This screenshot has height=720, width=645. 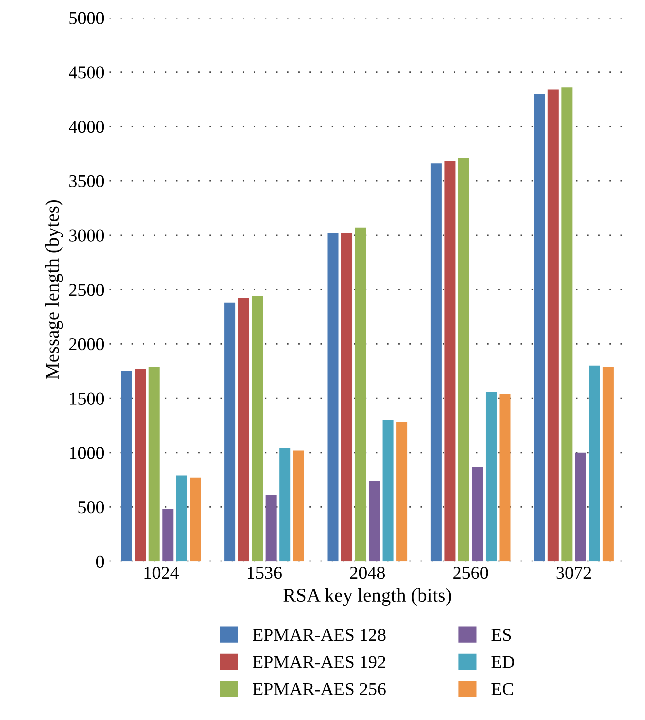 What do you see at coordinates (574, 573) in the screenshot?
I see `x-tick-label: 3072` at bounding box center [574, 573].